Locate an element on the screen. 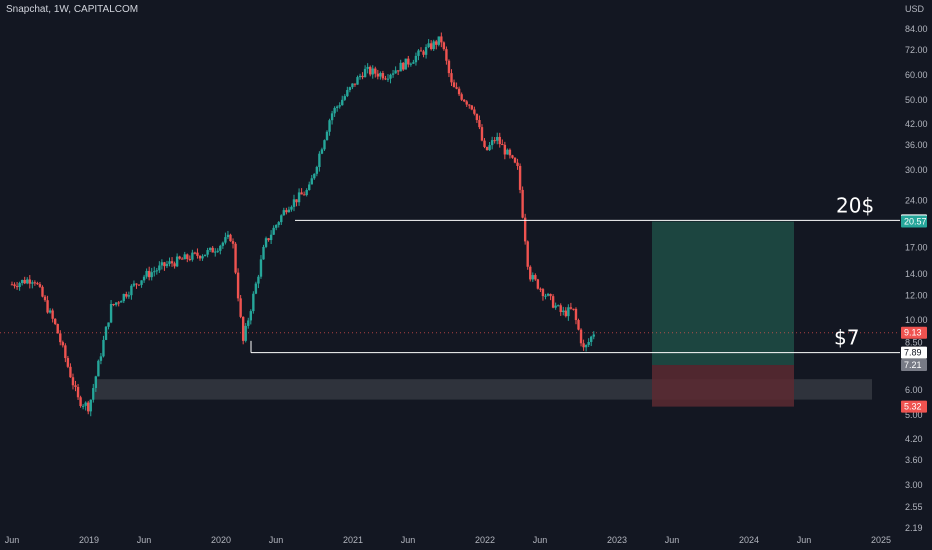 Image resolution: width=932 pixels, height=550 pixels. x-tick-label: 2024 is located at coordinates (749, 540).